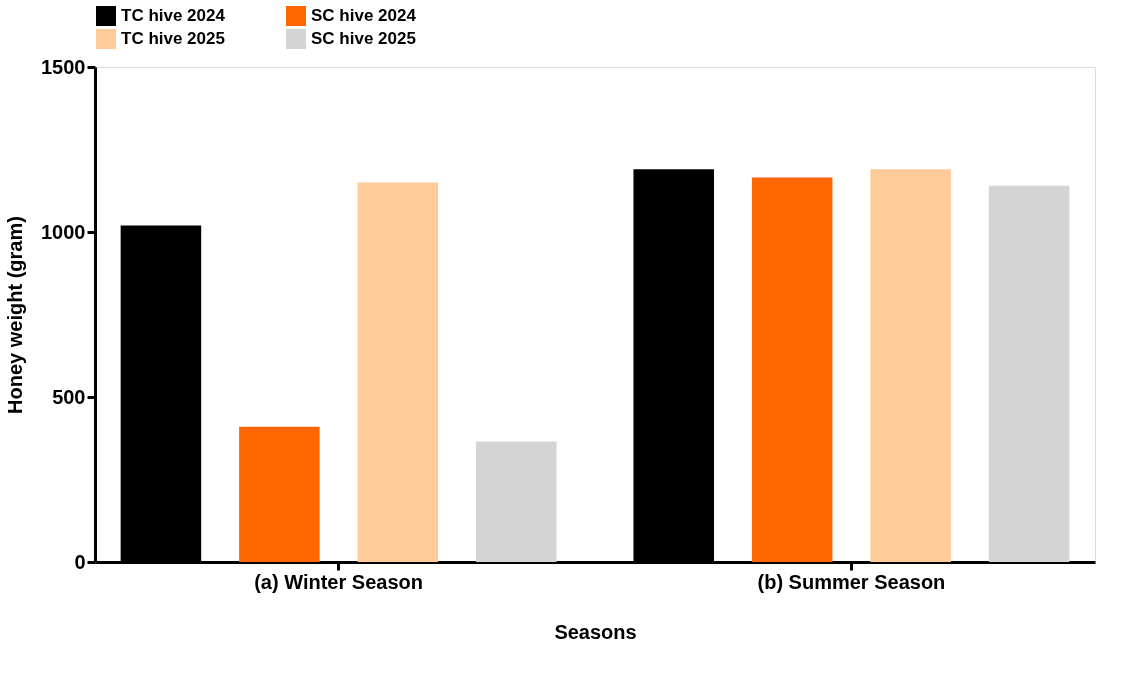 This screenshot has height=673, width=1141. What do you see at coordinates (364, 15) in the screenshot?
I see `legend-label: SC hive 2024` at bounding box center [364, 15].